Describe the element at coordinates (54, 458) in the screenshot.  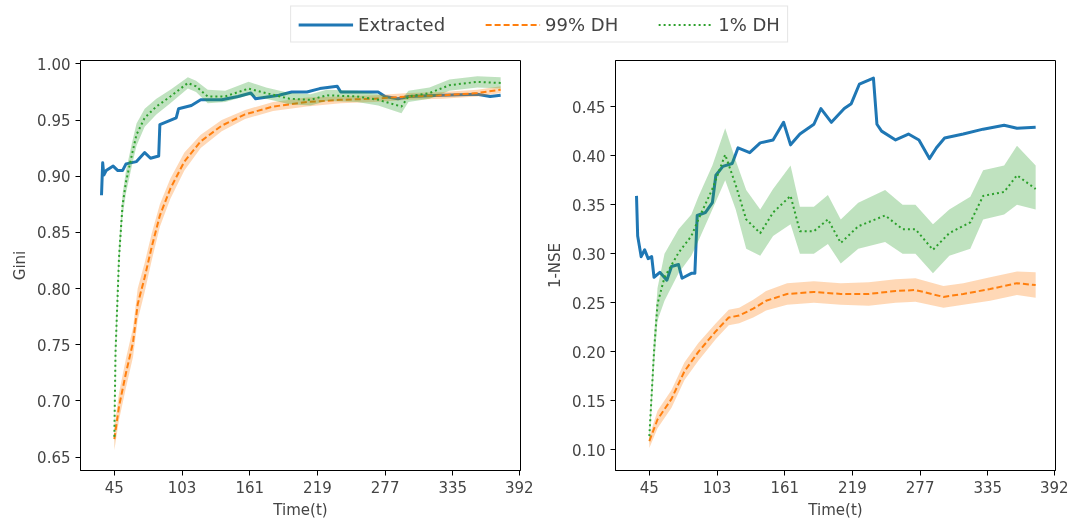
I see `y-tick-label: 0.65` at that location.